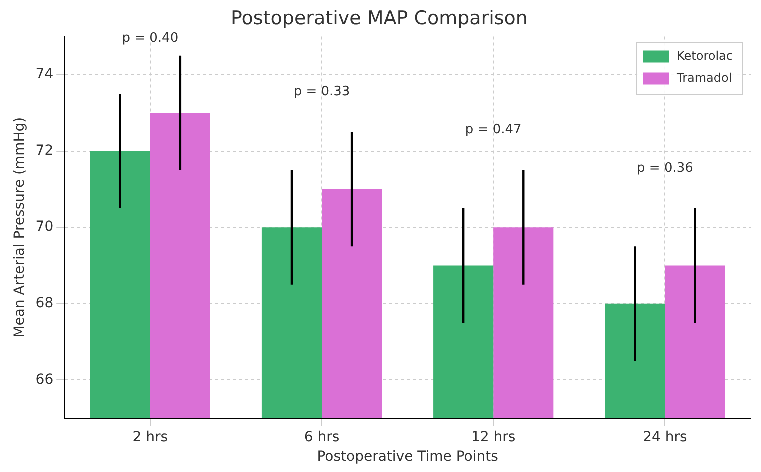 Image resolution: width=761 pixels, height=472 pixels. Describe the element at coordinates (493, 130) in the screenshot. I see `annotation: p = 0.47` at that location.